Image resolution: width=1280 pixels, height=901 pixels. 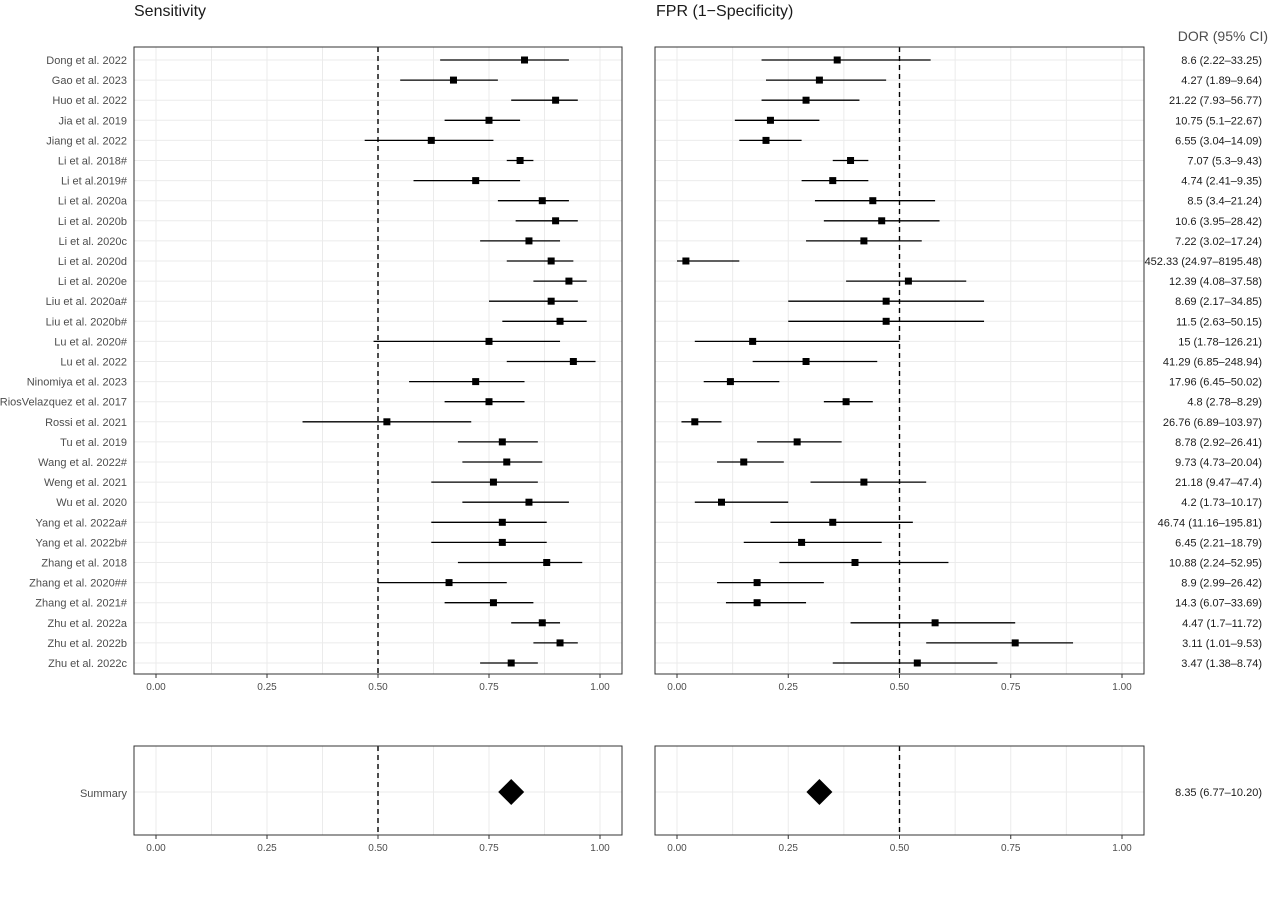 What do you see at coordinates (77, 383) in the screenshot?
I see `study-label: Ninomiya et al. 2023` at bounding box center [77, 383].